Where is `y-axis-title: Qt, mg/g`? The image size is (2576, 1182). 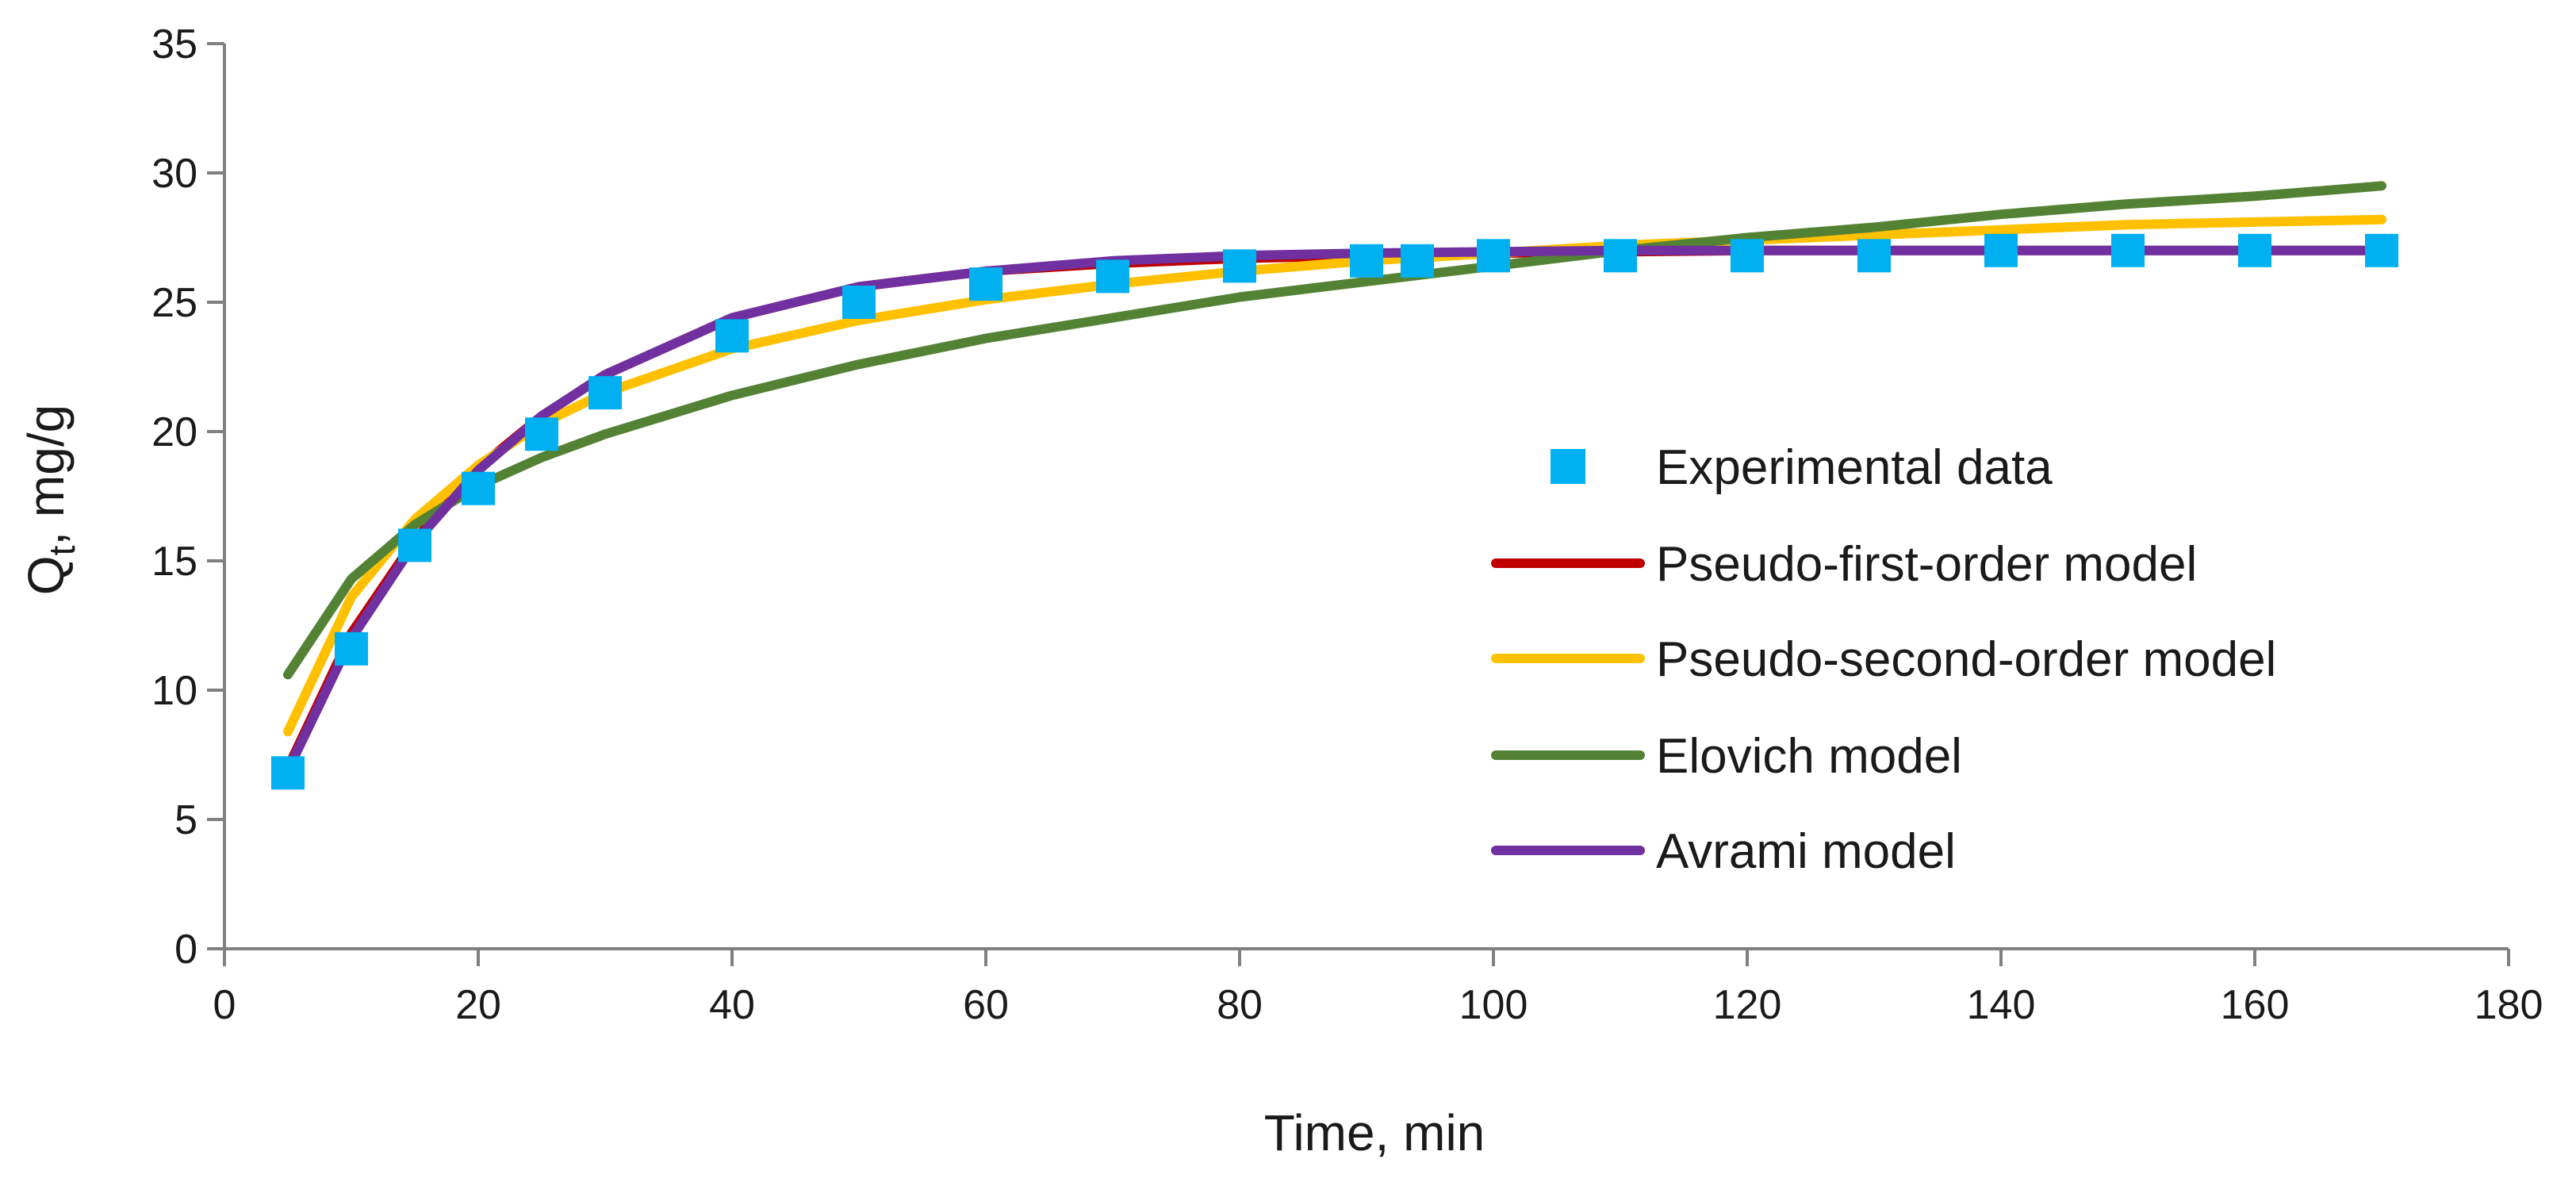 y-axis-title: Qt, mg/g is located at coordinates (50, 500).